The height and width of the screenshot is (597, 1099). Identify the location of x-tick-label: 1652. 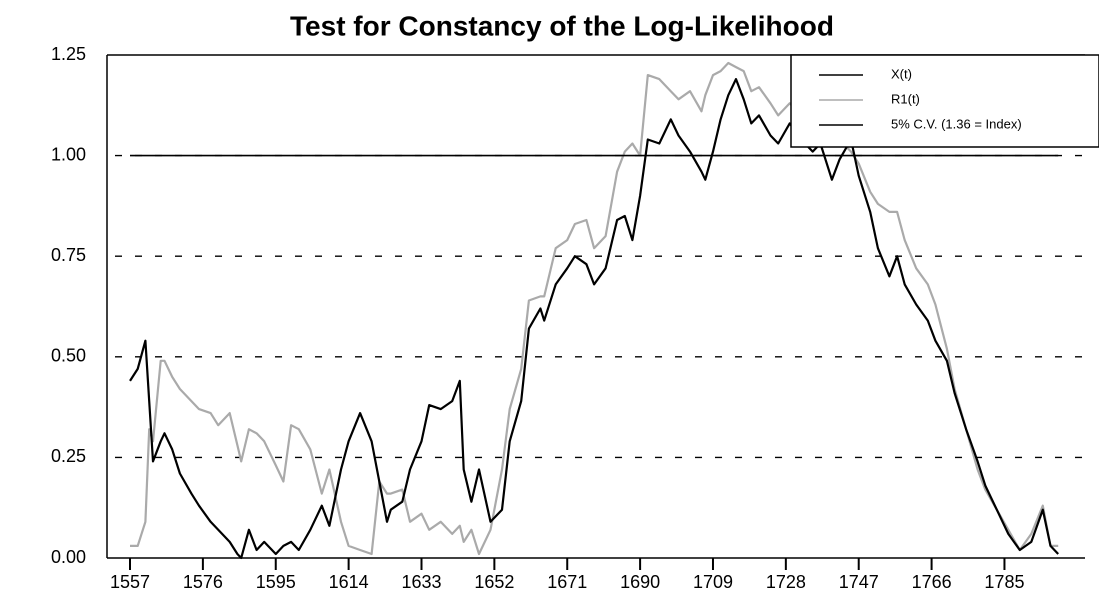
(494, 582).